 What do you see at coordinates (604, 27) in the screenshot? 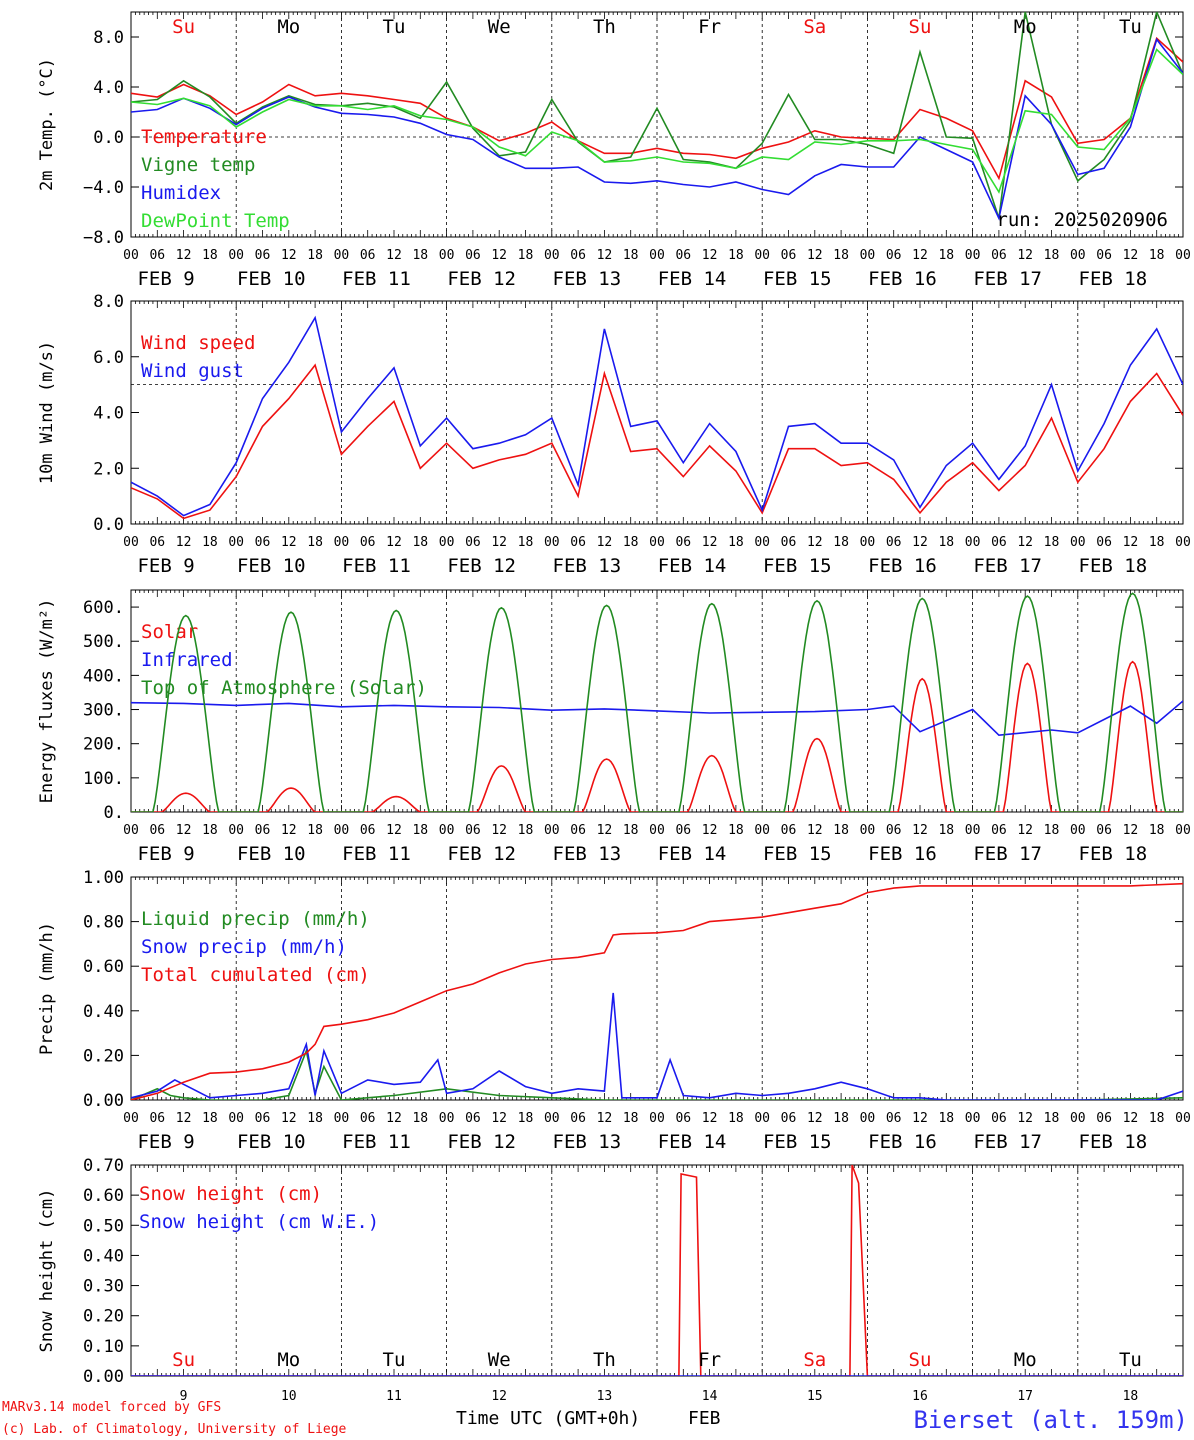
I see `day-of-week-label: Th` at bounding box center [604, 27].